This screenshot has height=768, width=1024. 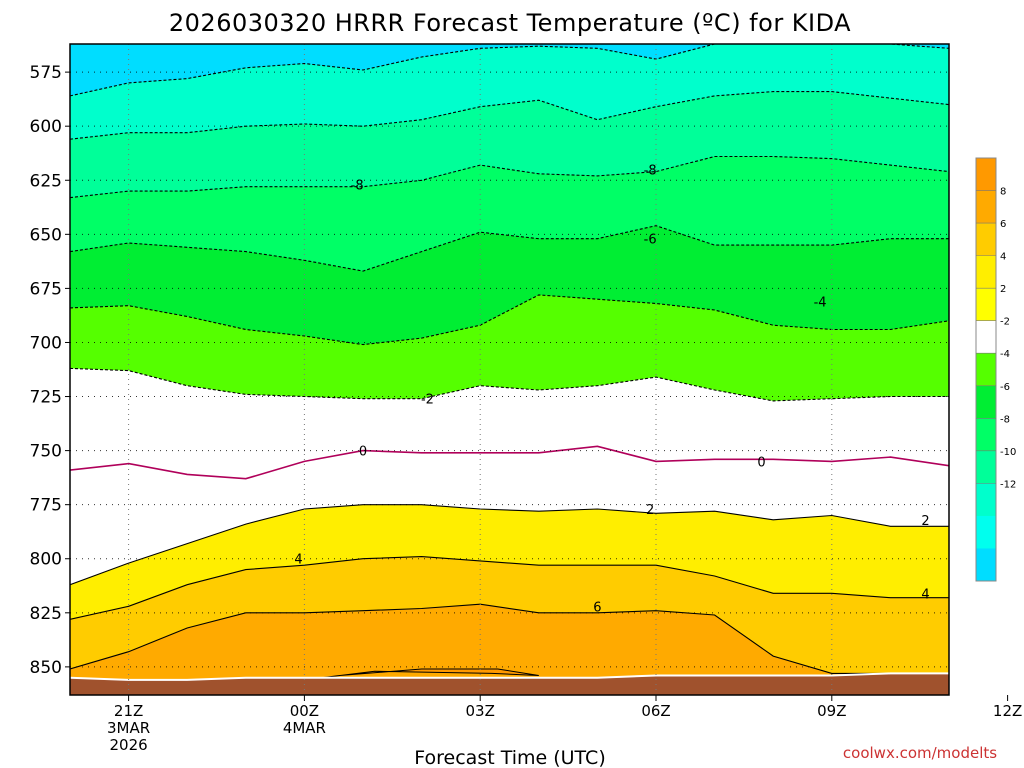 What do you see at coordinates (820, 302) in the screenshot?
I see `contour-label: -4` at bounding box center [820, 302].